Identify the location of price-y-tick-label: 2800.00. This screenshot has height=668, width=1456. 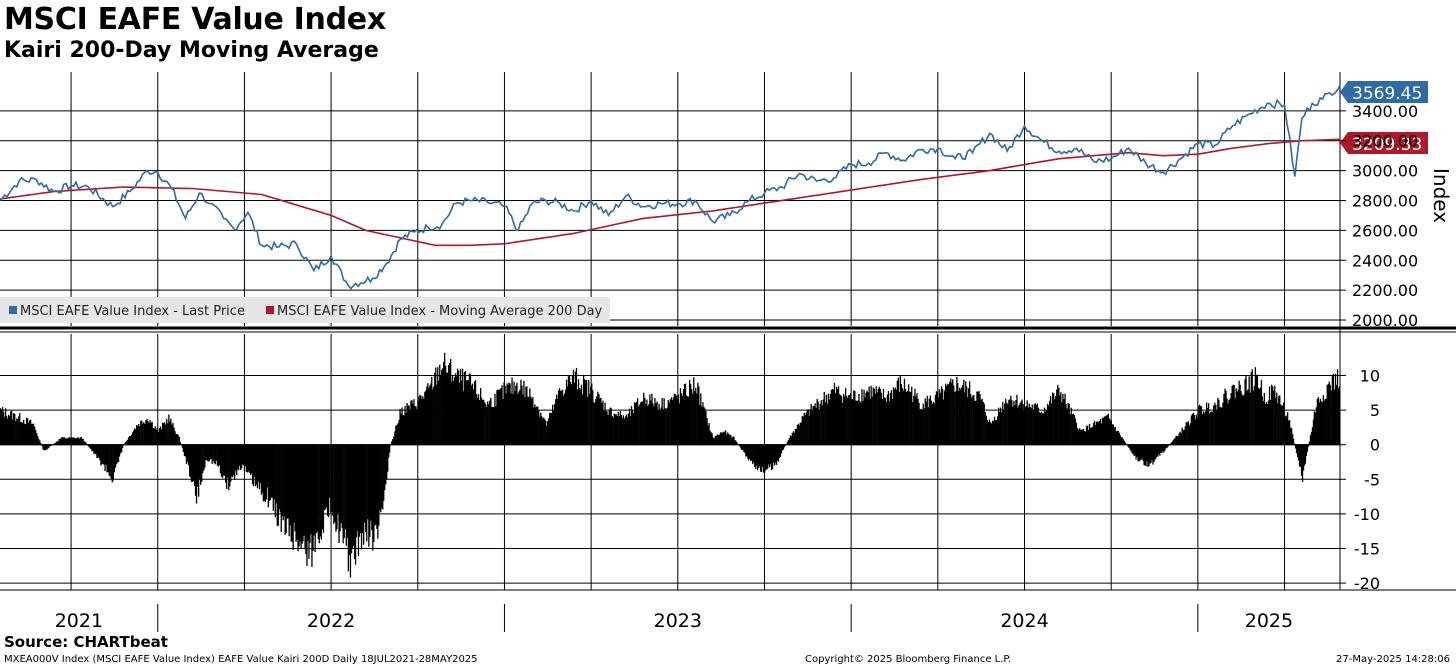
(1385, 200).